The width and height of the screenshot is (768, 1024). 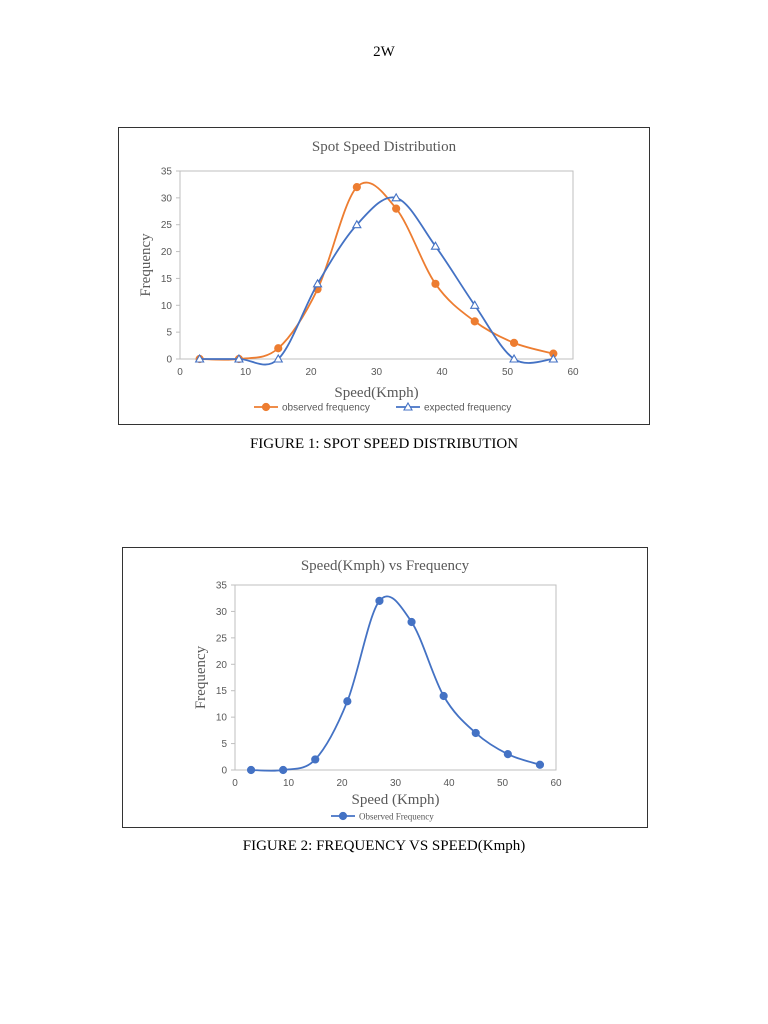 What do you see at coordinates (396, 800) in the screenshot?
I see `x-axis-label: Speed (Kmph)` at bounding box center [396, 800].